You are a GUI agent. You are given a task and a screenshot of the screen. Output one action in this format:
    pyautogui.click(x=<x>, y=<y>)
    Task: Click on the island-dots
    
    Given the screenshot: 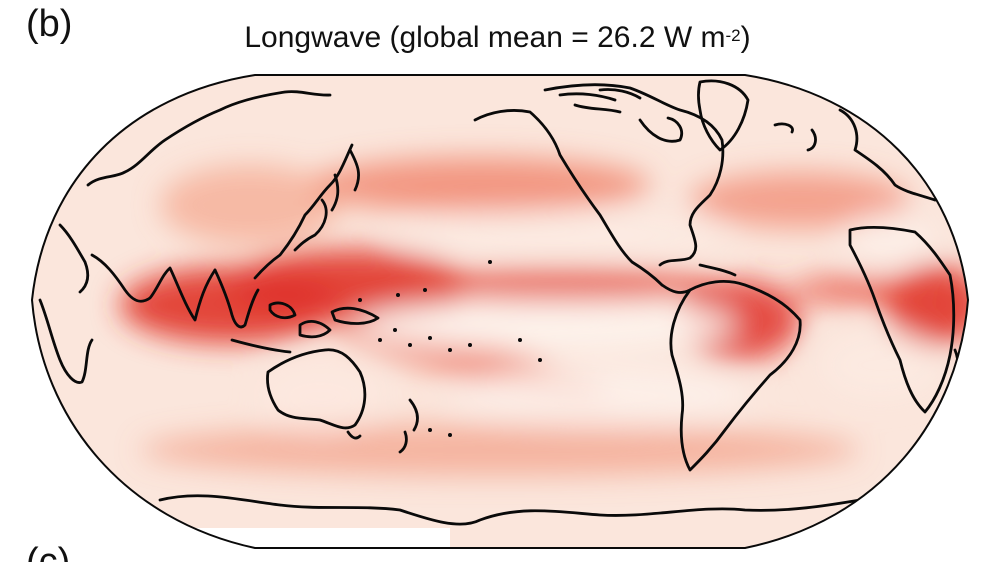 What is the action you would take?
    pyautogui.click(x=450, y=348)
    